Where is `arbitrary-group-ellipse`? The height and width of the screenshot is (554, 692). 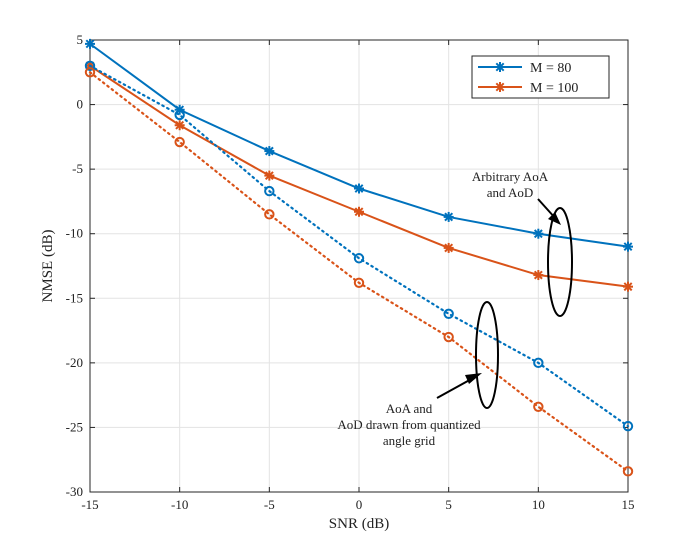
arbitrary-group-ellipse is located at coordinates (560, 262).